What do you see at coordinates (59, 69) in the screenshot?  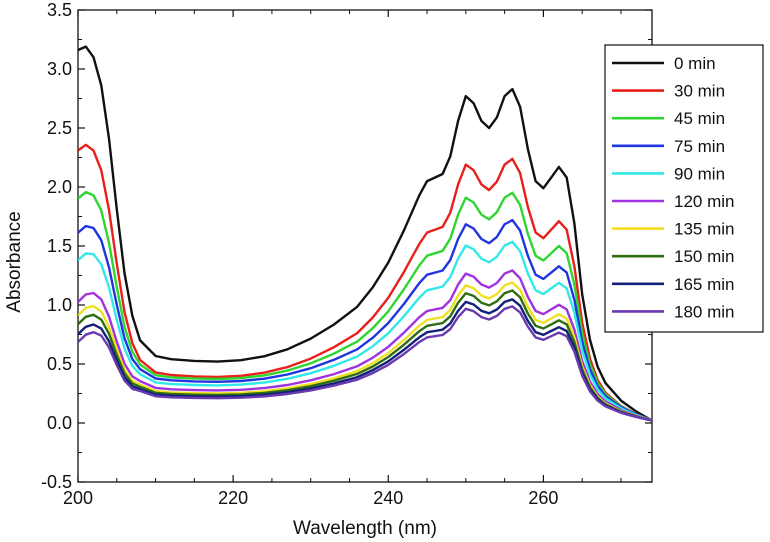 I see `y-tick-label: 3.0` at bounding box center [59, 69].